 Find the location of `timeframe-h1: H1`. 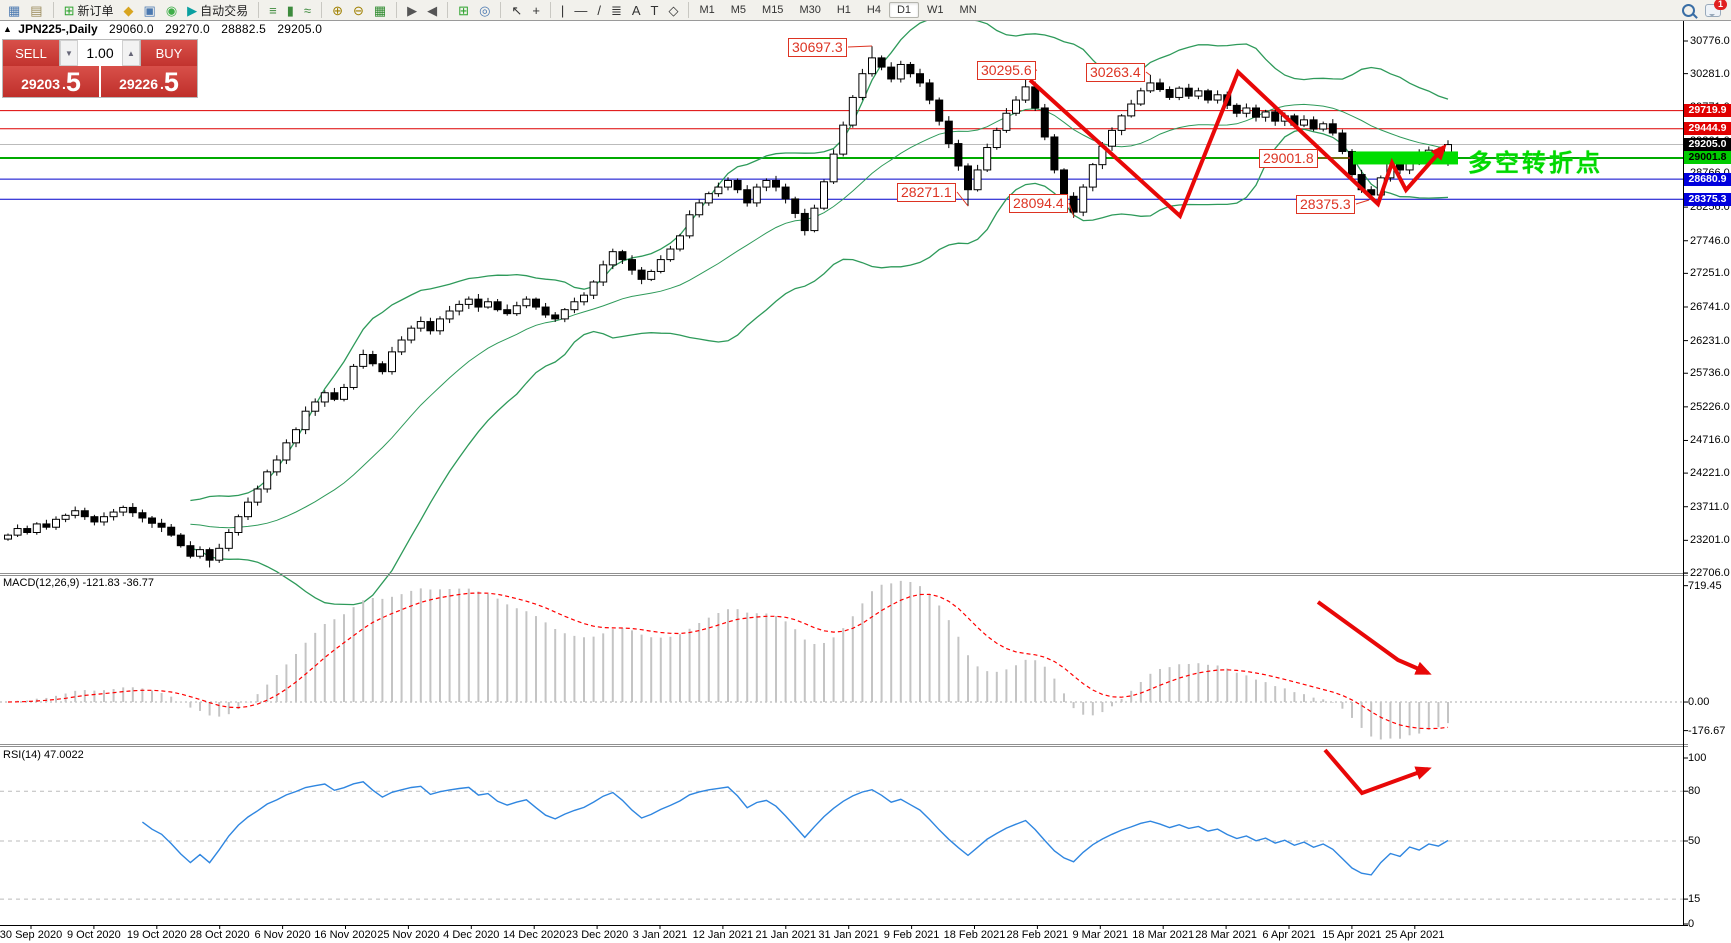

timeframe-h1: H1 is located at coordinates (843, 10).